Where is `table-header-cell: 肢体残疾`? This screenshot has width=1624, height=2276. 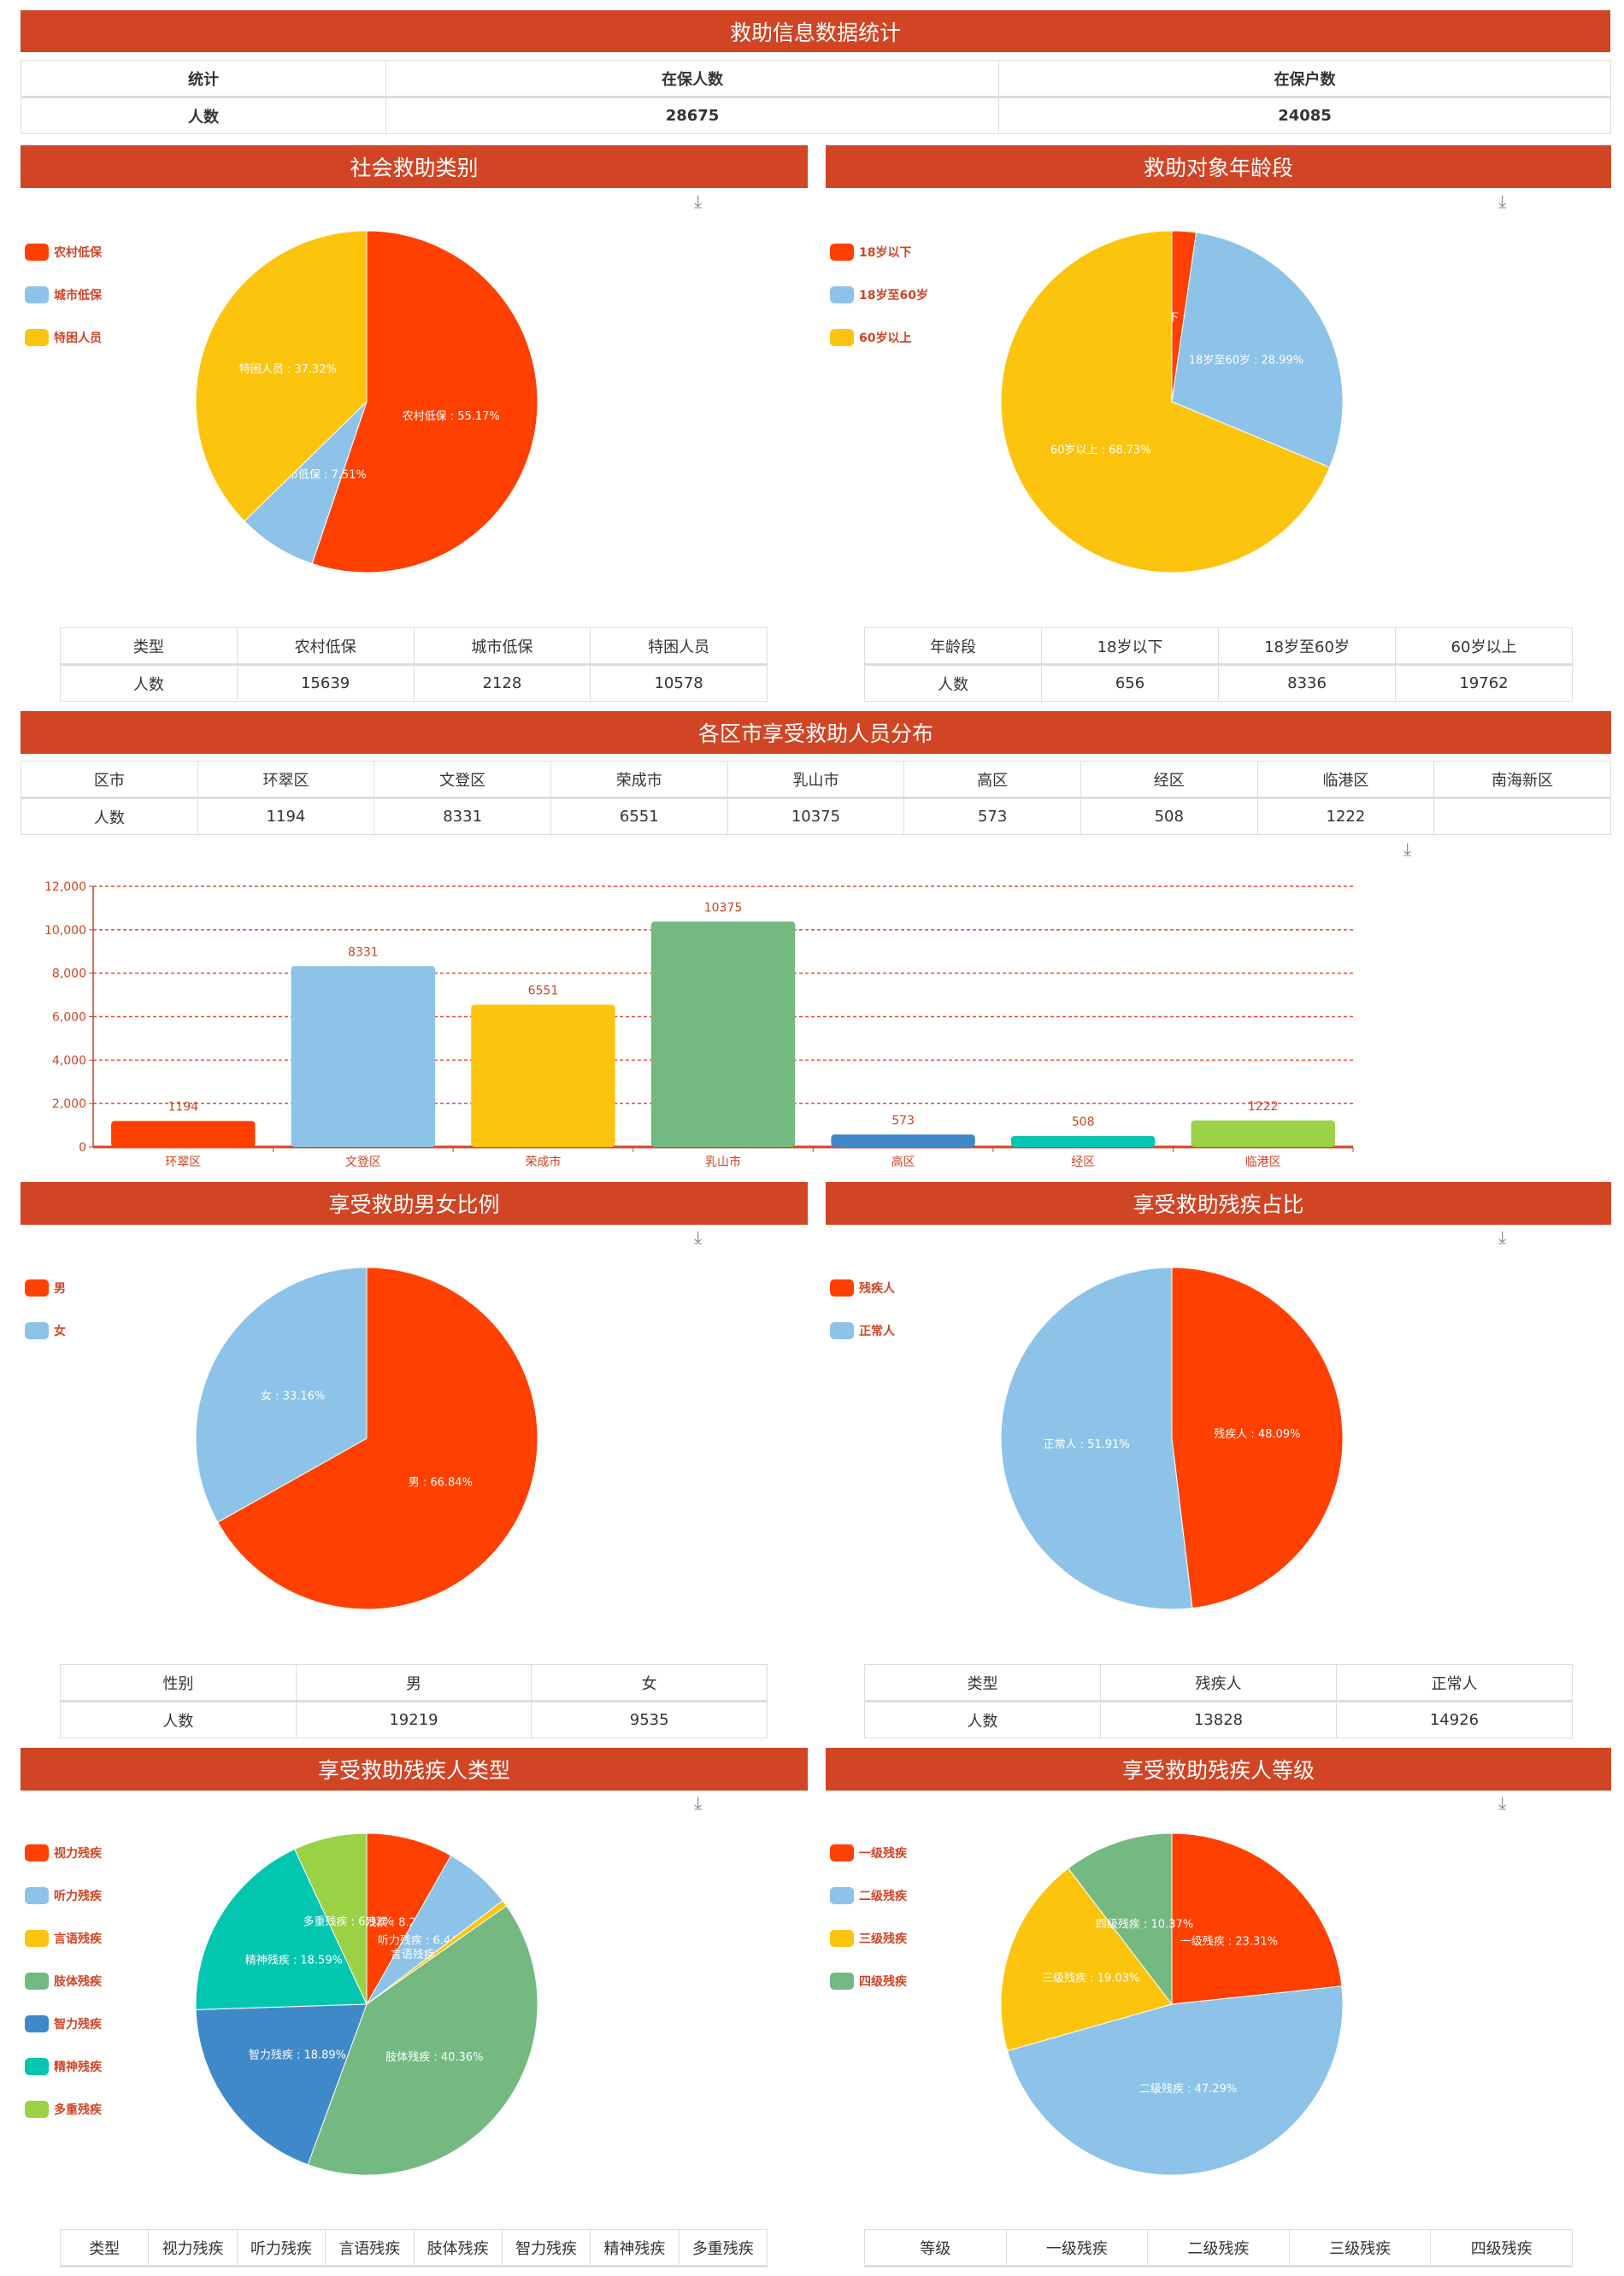 table-header-cell: 肢体残疾 is located at coordinates (458, 2248).